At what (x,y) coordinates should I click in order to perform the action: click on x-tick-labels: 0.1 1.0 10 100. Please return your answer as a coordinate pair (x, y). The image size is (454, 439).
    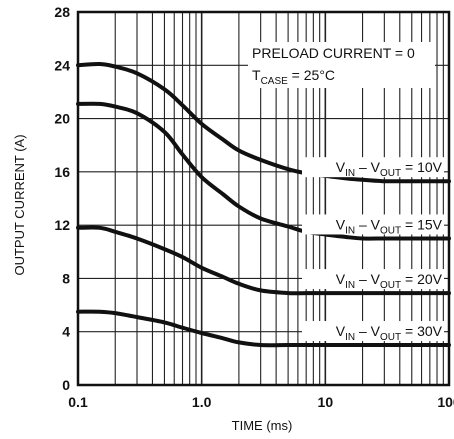
    Looking at the image, I should click on (261, 402).